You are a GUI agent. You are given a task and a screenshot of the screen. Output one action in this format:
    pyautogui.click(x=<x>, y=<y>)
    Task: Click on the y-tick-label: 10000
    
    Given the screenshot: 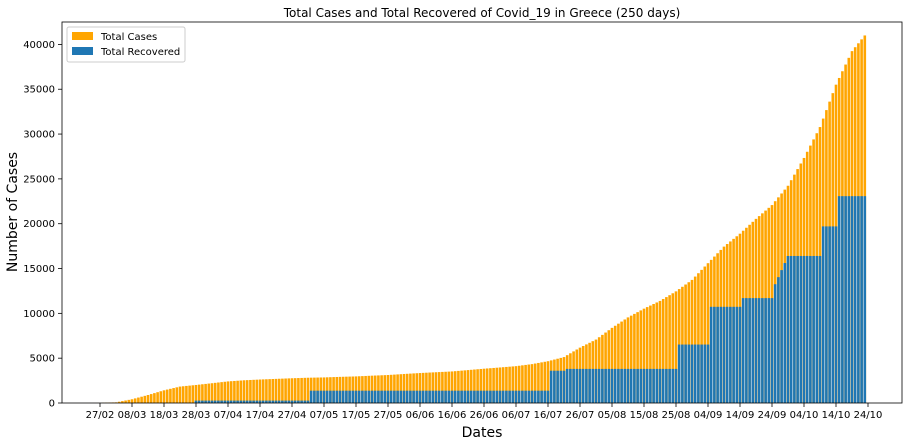 What is the action you would take?
    pyautogui.click(x=39, y=314)
    